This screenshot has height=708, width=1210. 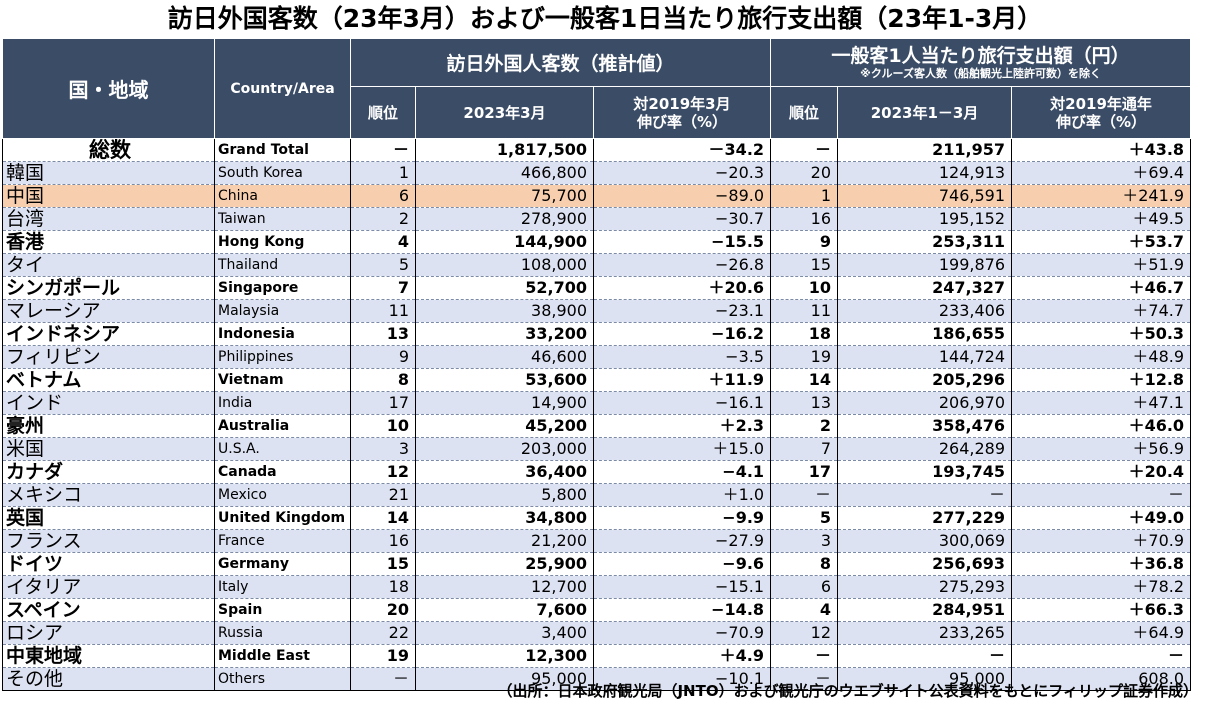 I want to click on visitors-growth: ＋11.9, so click(x=682, y=380).